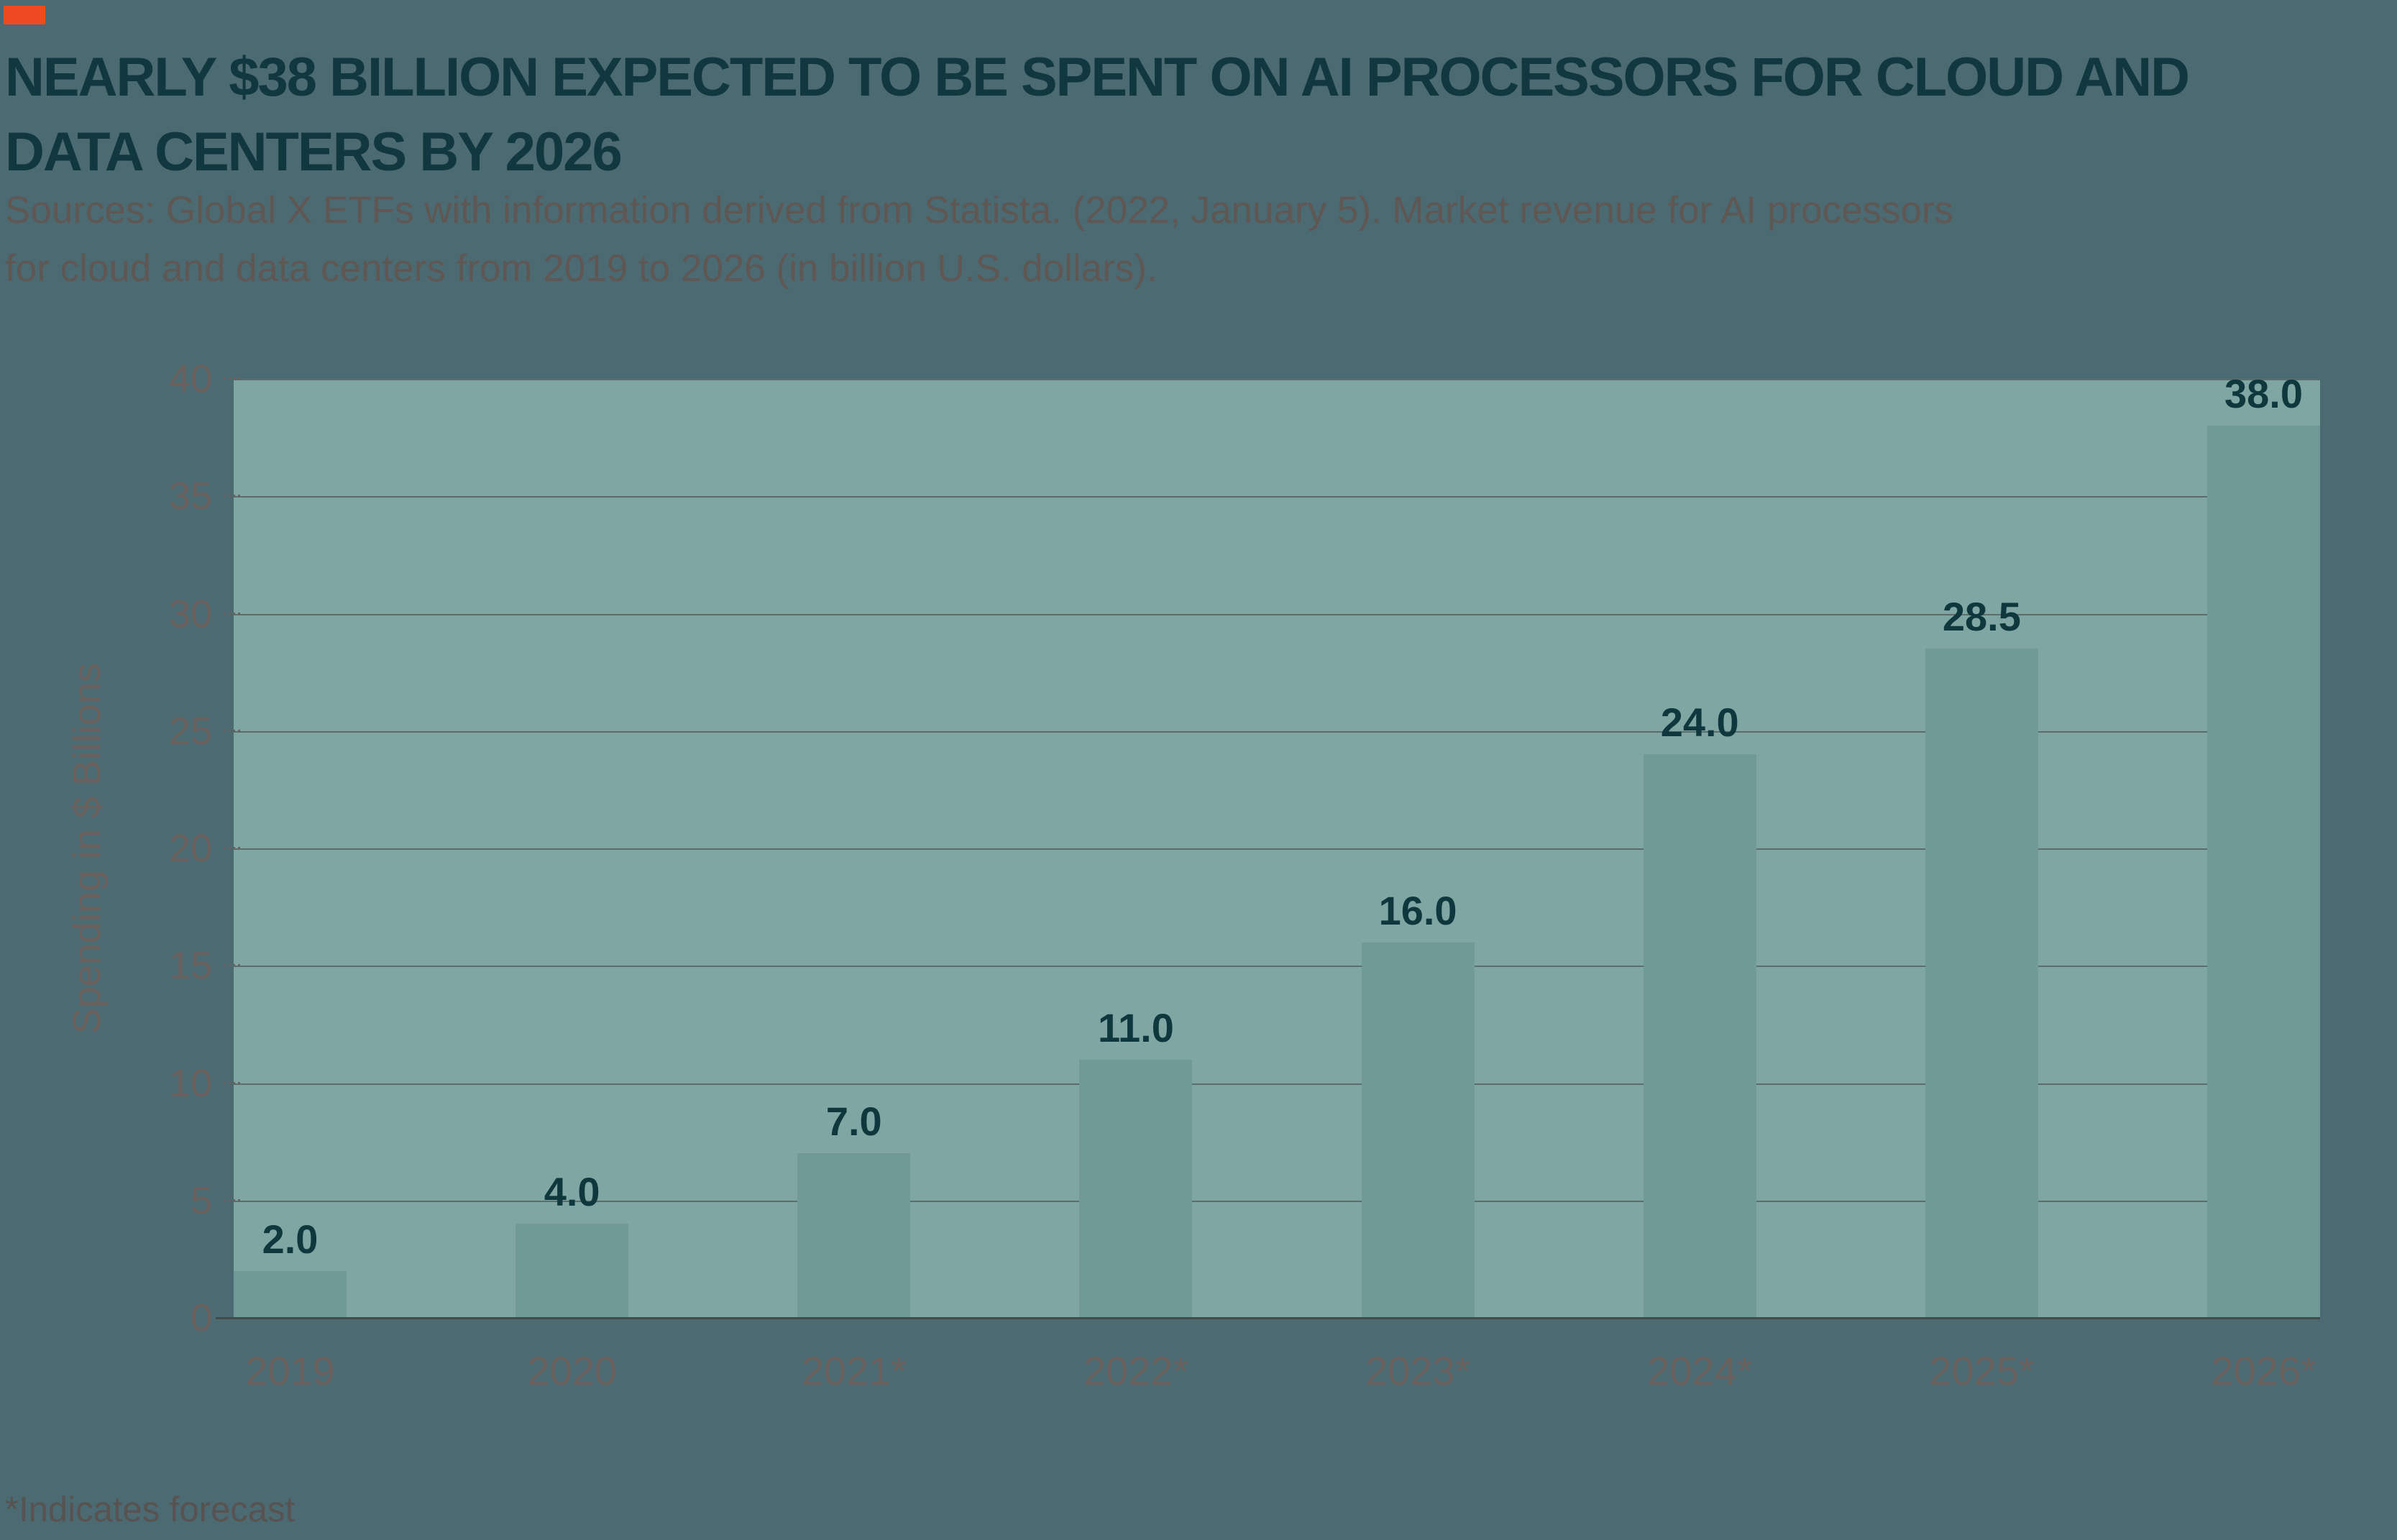  What do you see at coordinates (572, 1192) in the screenshot?
I see `bar-value-label: 4.0` at bounding box center [572, 1192].